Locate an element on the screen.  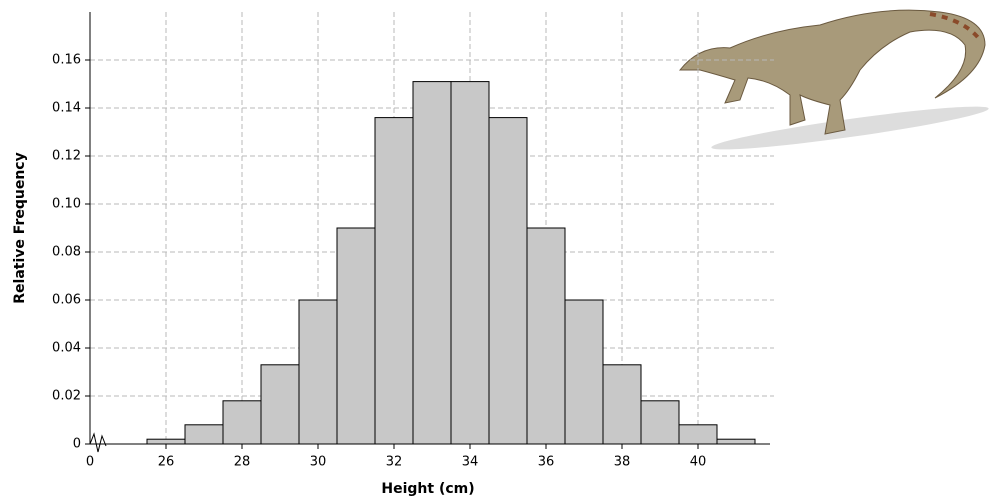
y-tick-label: 0.10 is located at coordinates (66, 204).